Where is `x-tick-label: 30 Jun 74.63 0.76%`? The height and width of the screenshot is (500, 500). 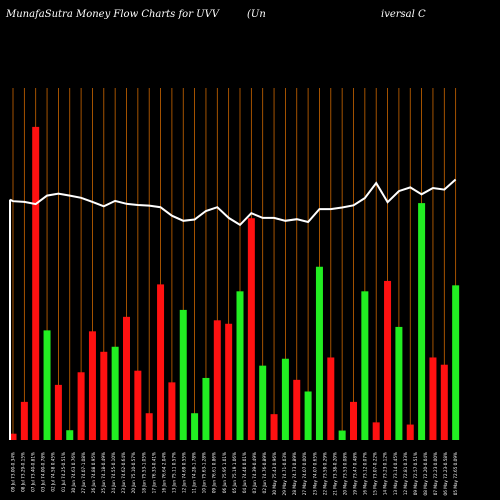 x-tick-label: 30 Jun 74.63 0.76% is located at coordinates (73, 472).